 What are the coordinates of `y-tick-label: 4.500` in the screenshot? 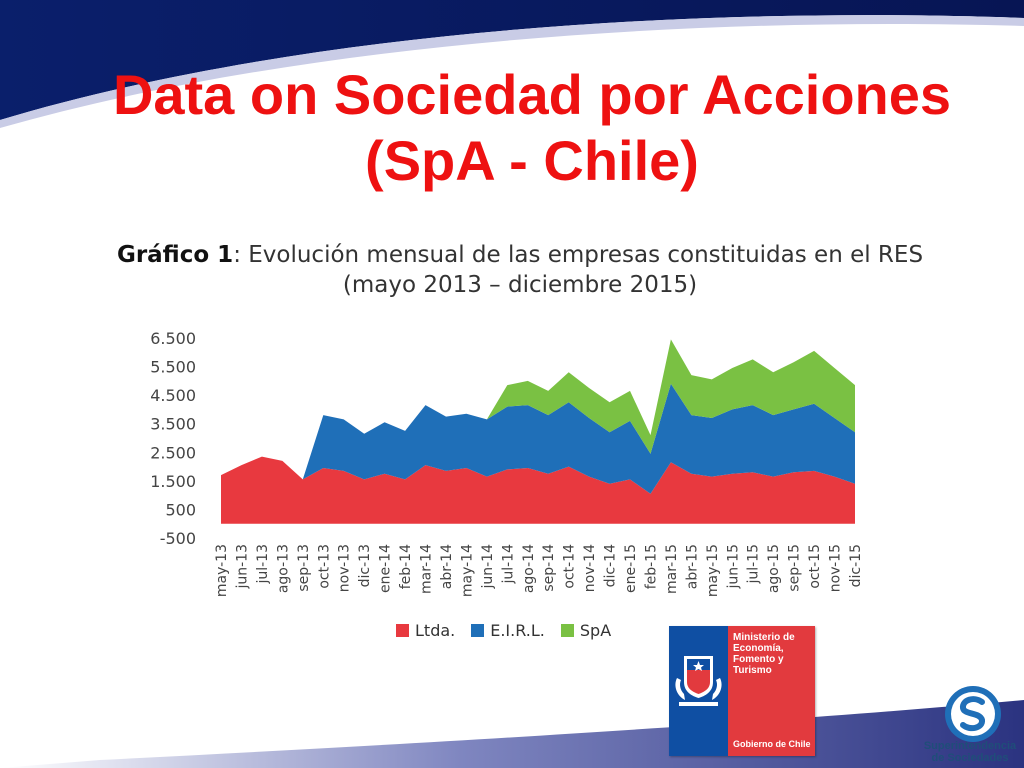 It's located at (173, 395).